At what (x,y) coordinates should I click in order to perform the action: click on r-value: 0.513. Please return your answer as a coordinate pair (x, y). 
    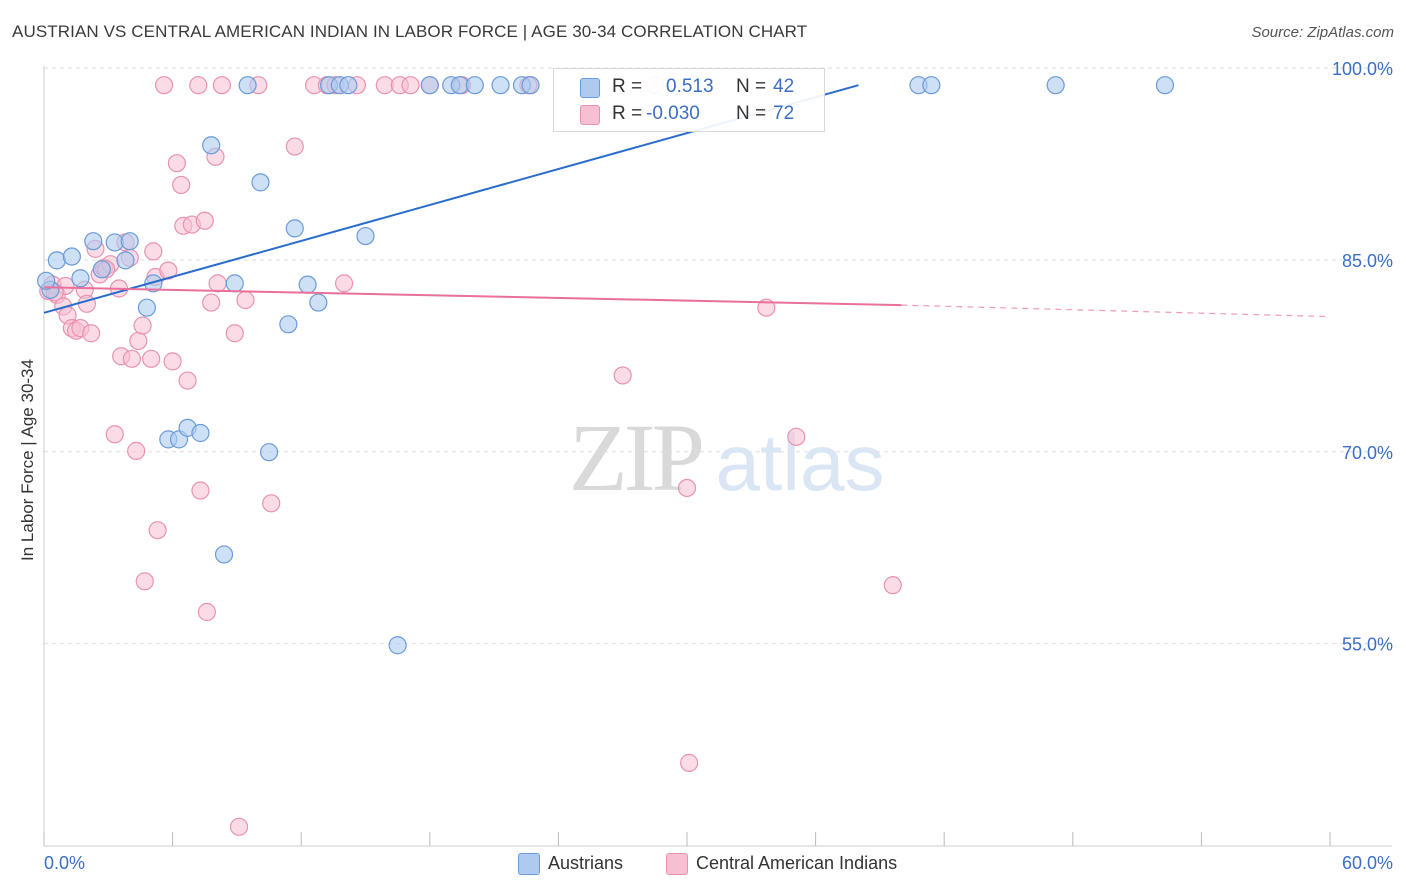
    Looking at the image, I should click on (690, 86).